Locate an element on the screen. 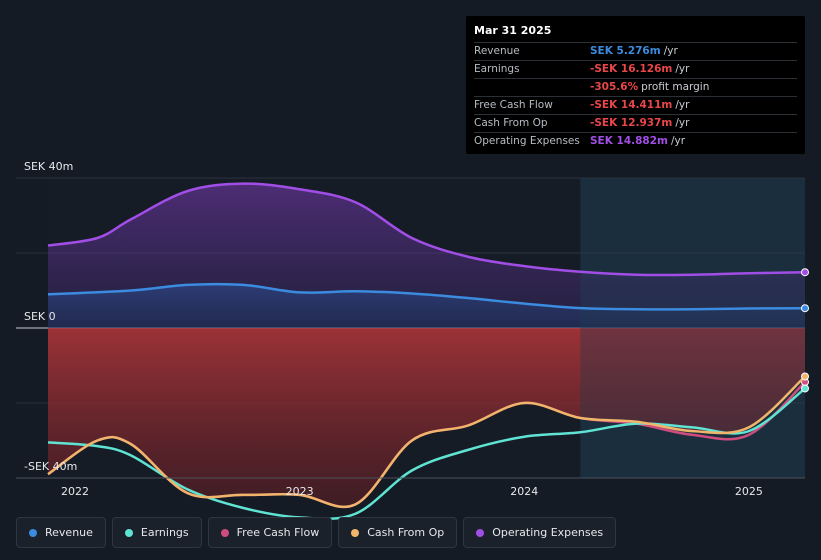 The height and width of the screenshot is (560, 821). tooltip-row: Cash From Op -SEK 12.937m/yr is located at coordinates (635, 123).